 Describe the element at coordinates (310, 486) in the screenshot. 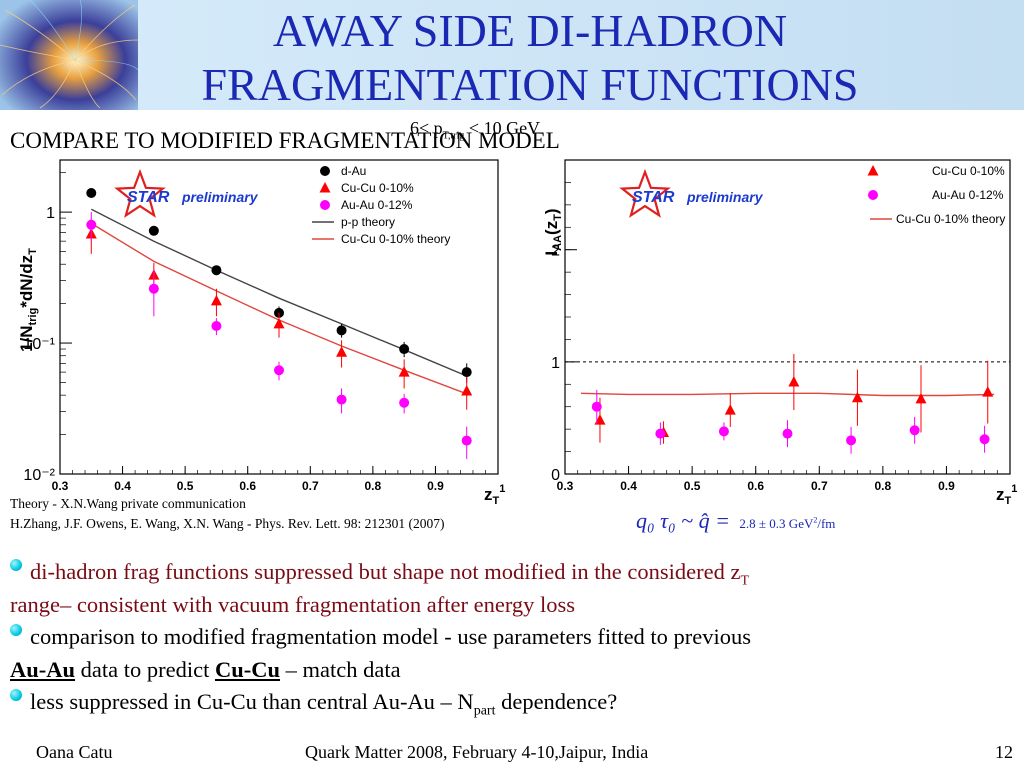

I see `x-tick-label: 0.7` at that location.